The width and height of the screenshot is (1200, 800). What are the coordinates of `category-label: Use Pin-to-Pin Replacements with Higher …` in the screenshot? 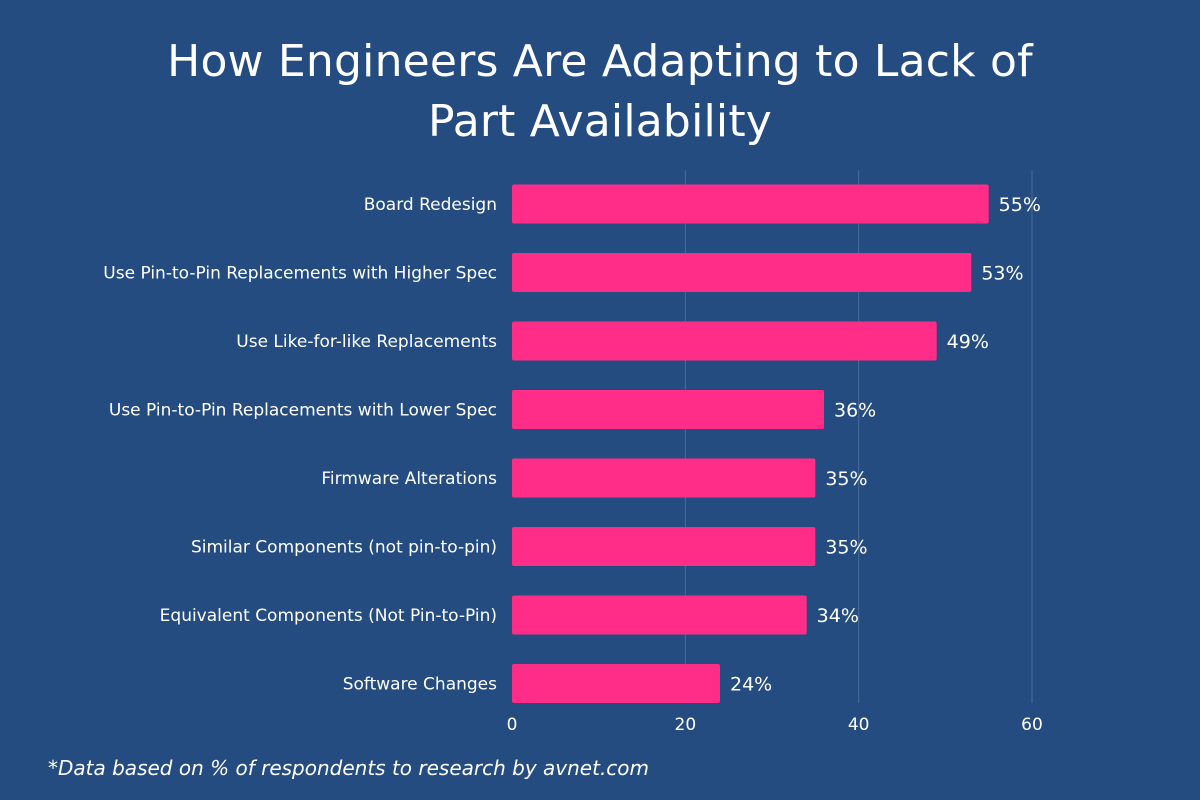 It's located at (300, 274).